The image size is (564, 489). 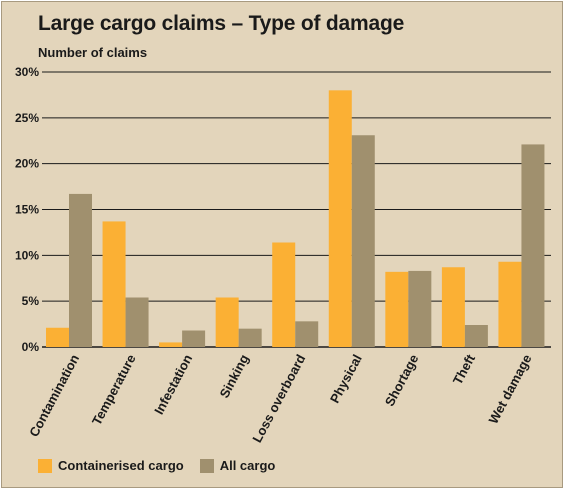 I want to click on legend-label-containerised: Containerised cargo, so click(x=121, y=465).